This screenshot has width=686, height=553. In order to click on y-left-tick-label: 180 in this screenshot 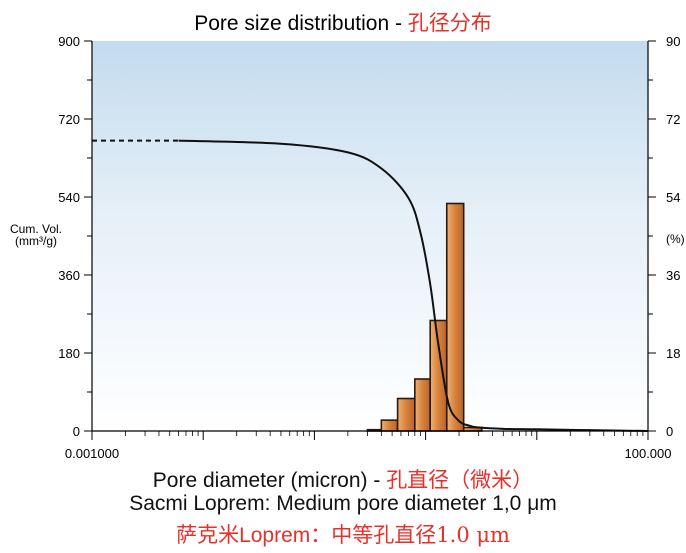, I will do `click(69, 353)`.